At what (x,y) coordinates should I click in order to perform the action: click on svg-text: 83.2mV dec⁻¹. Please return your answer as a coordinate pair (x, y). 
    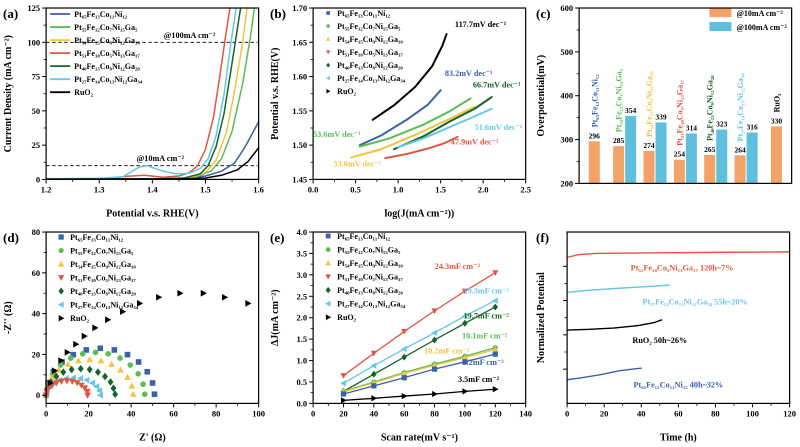
    Looking at the image, I should click on (469, 73).